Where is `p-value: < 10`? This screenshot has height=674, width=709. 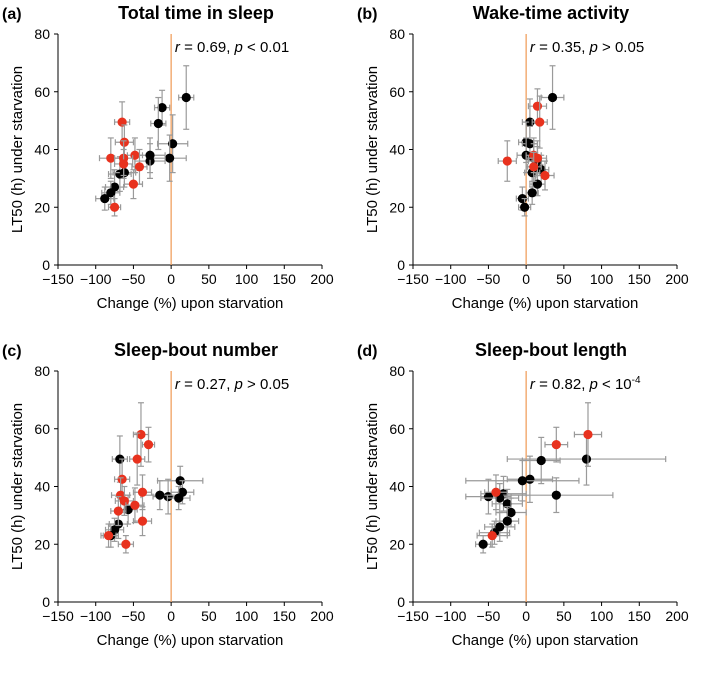
p-value: < 10 is located at coordinates (615, 384).